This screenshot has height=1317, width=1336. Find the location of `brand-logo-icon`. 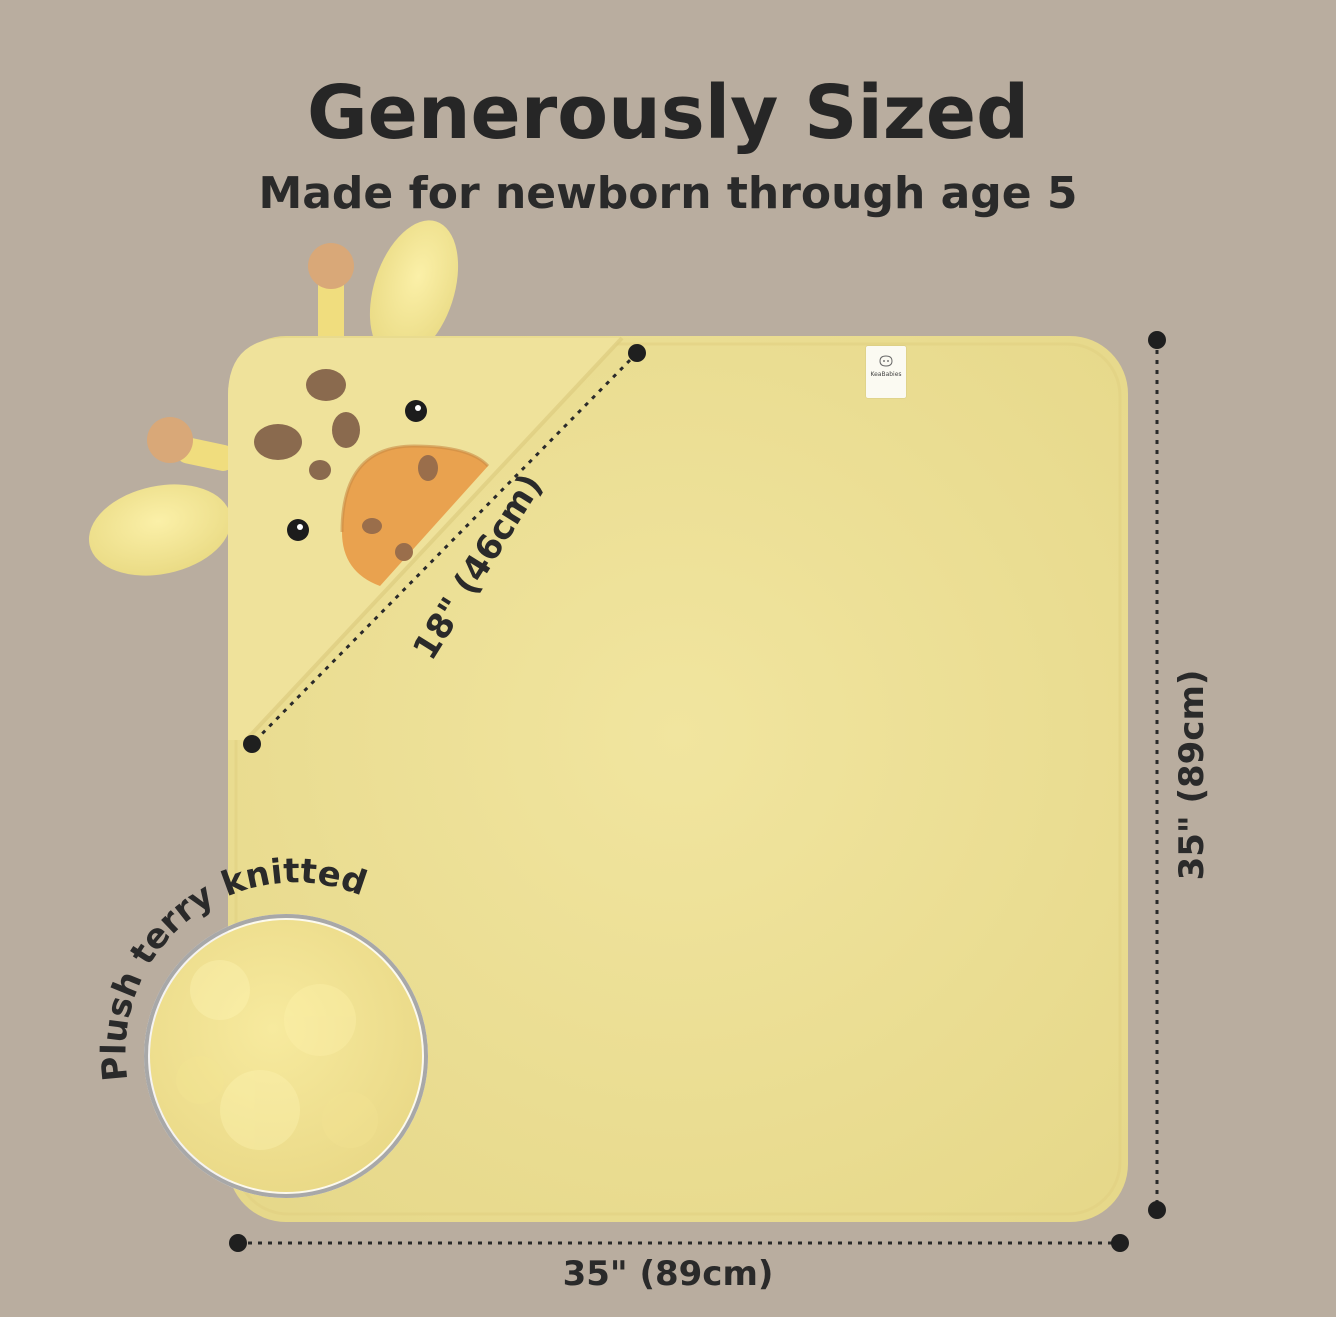

brand-logo-icon is located at coordinates (886, 361).